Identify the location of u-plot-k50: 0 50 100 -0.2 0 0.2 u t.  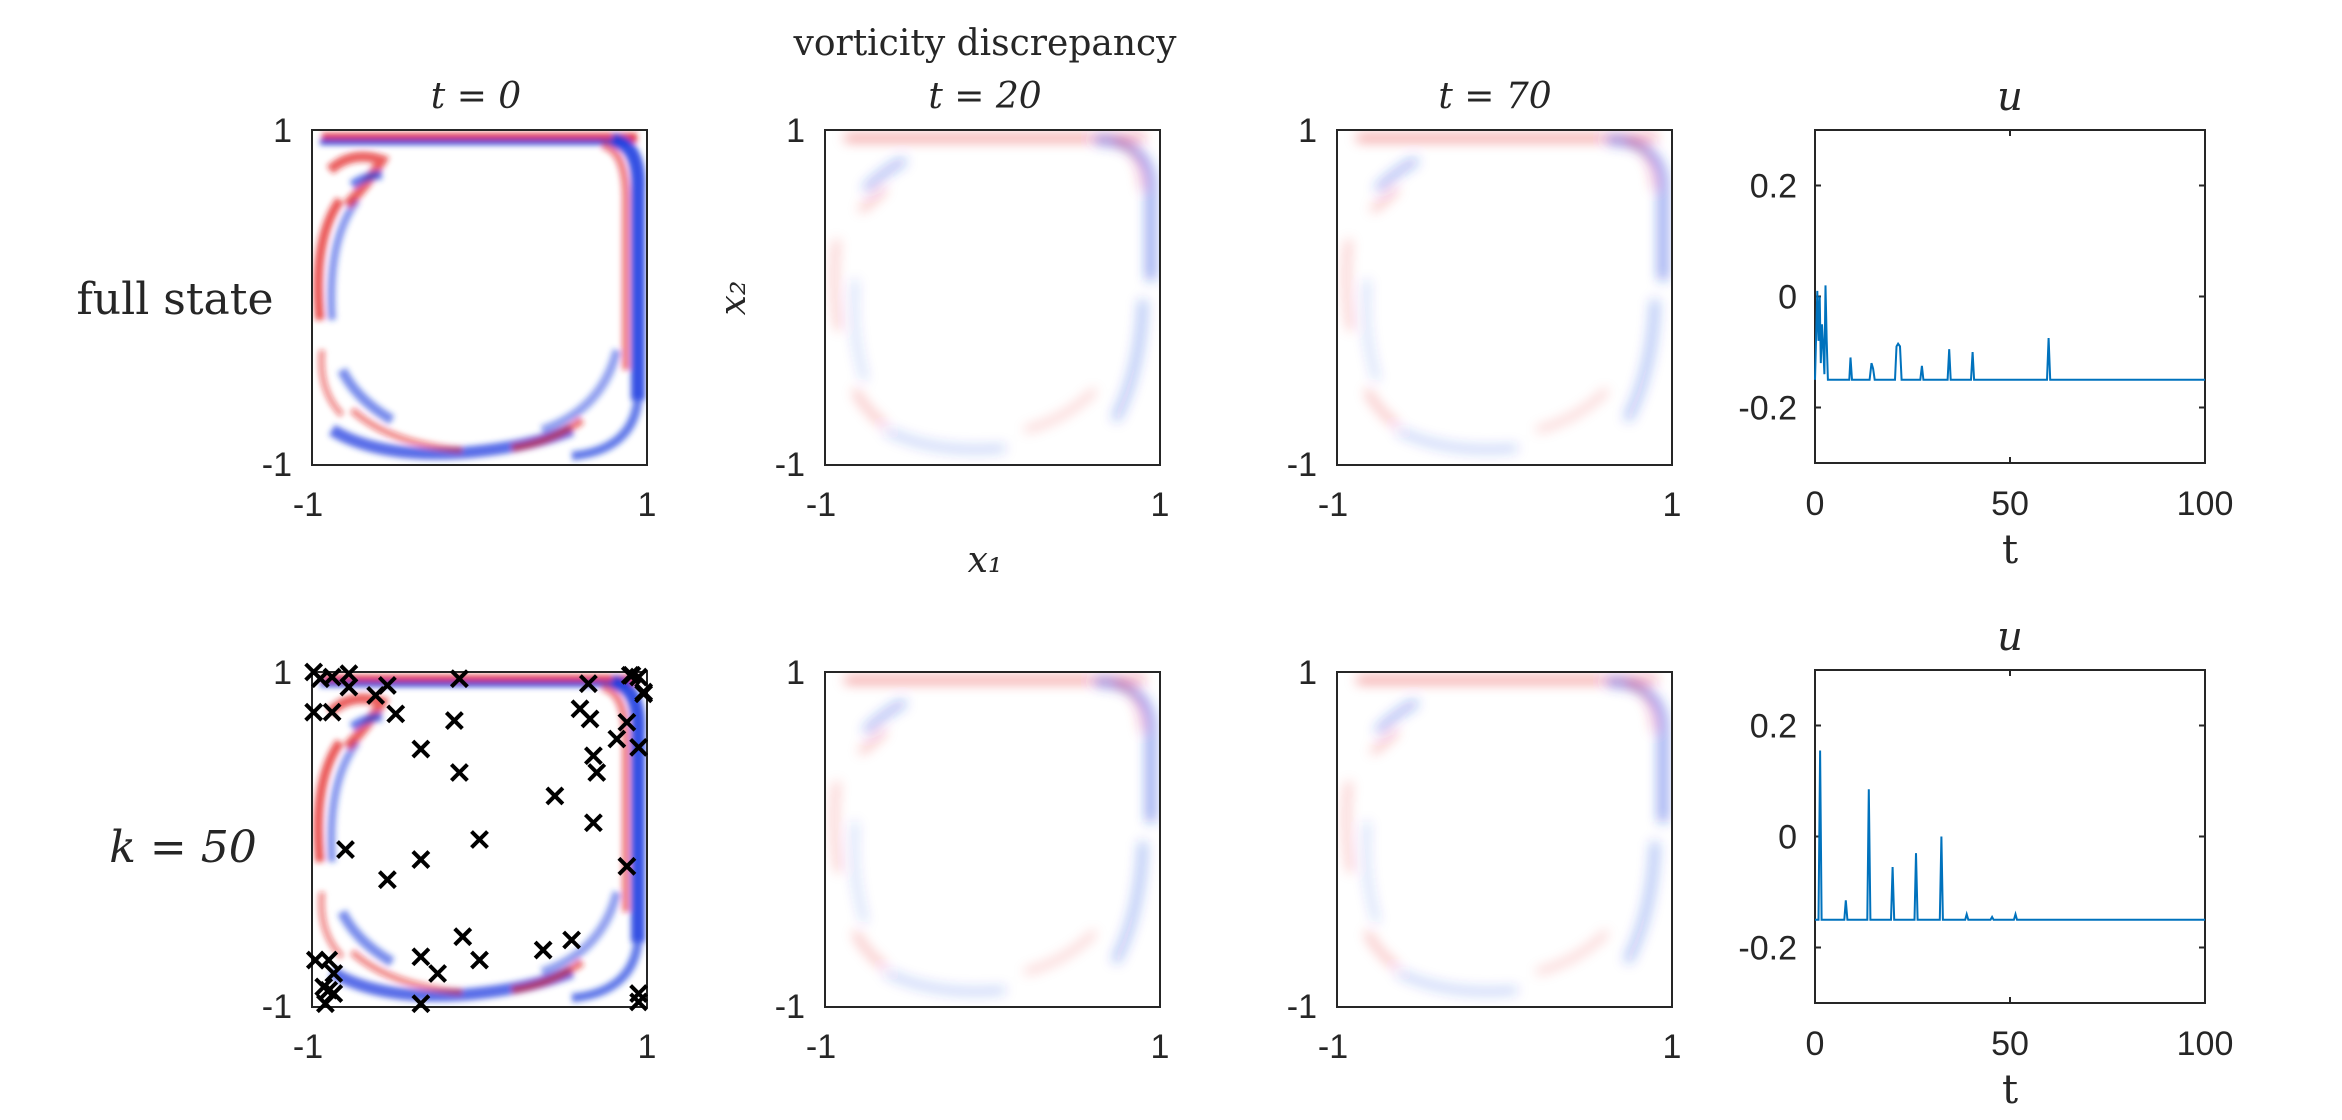
(1985, 863).